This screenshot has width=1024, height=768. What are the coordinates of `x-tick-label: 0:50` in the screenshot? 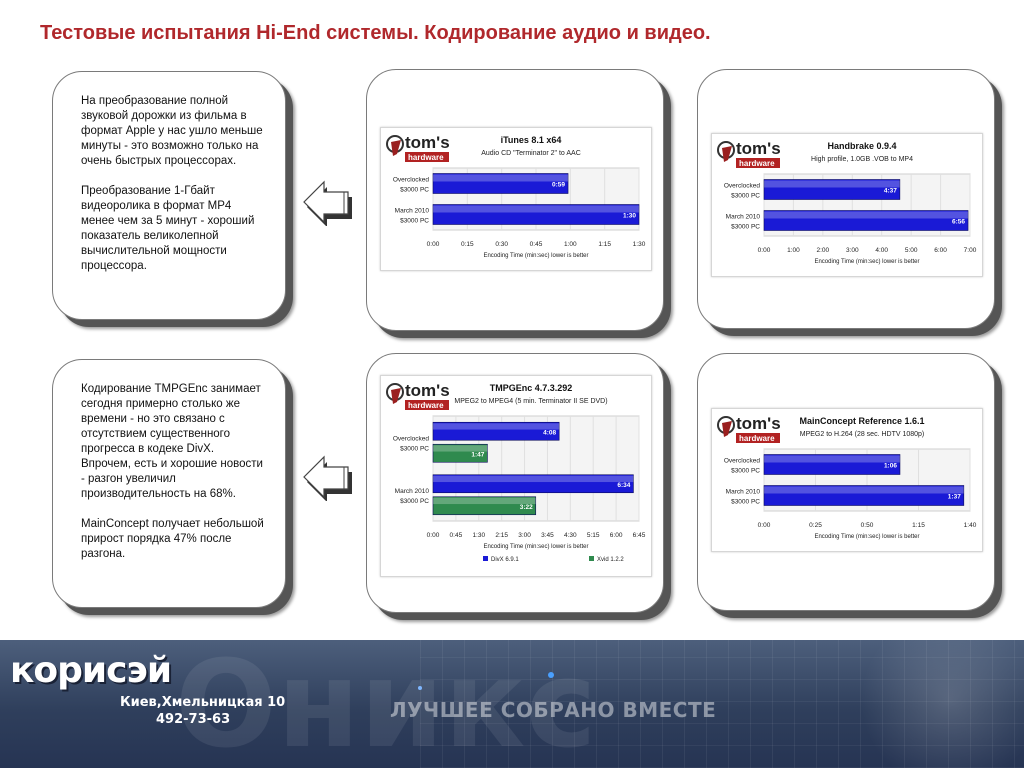 It's located at (867, 525).